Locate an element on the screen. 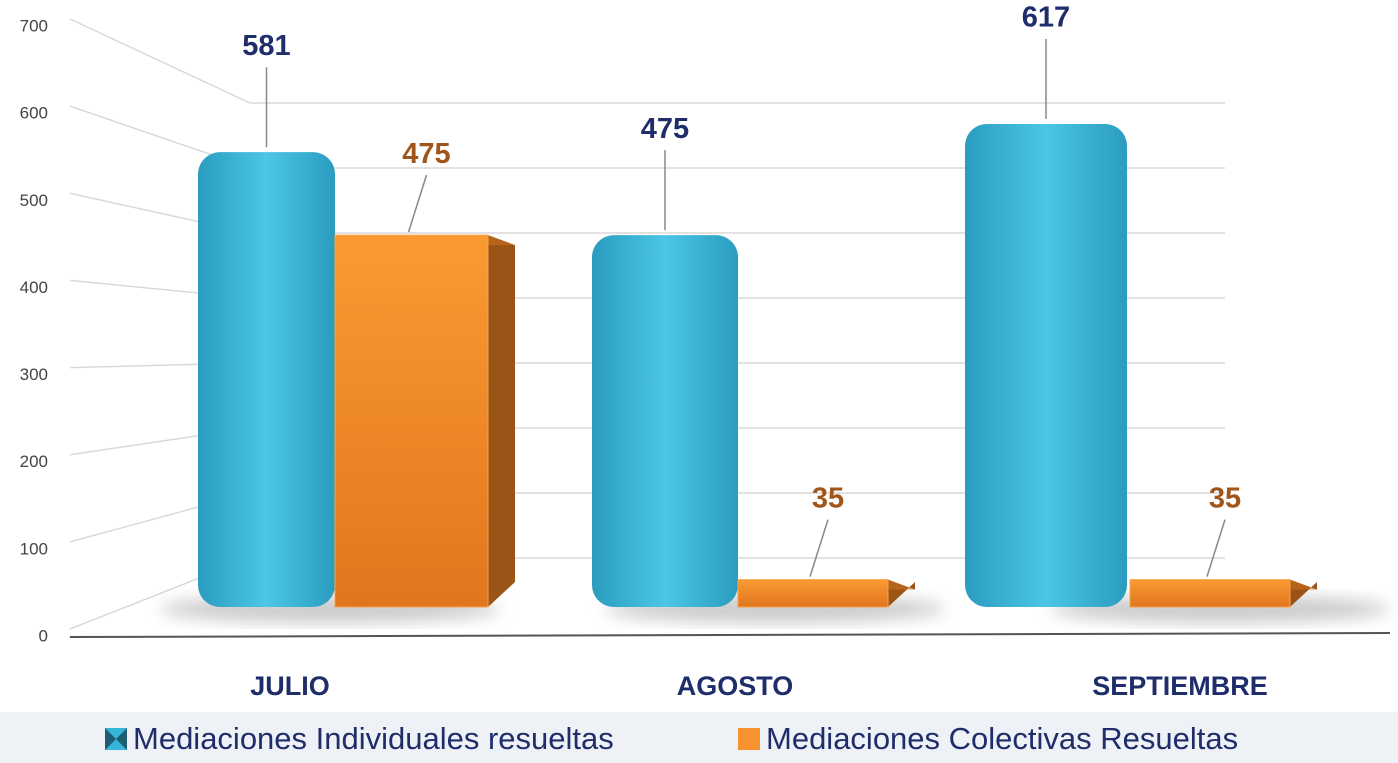 Image resolution: width=1398 pixels, height=763 pixels. x-tick-label: JULIO is located at coordinates (290, 686).